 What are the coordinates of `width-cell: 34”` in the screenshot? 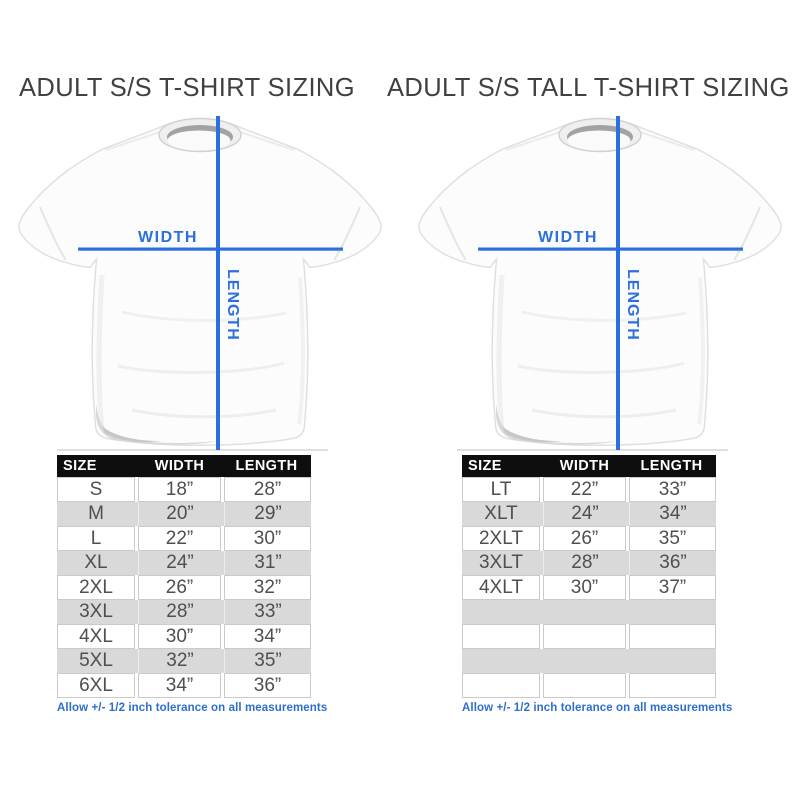 It's located at (179, 685).